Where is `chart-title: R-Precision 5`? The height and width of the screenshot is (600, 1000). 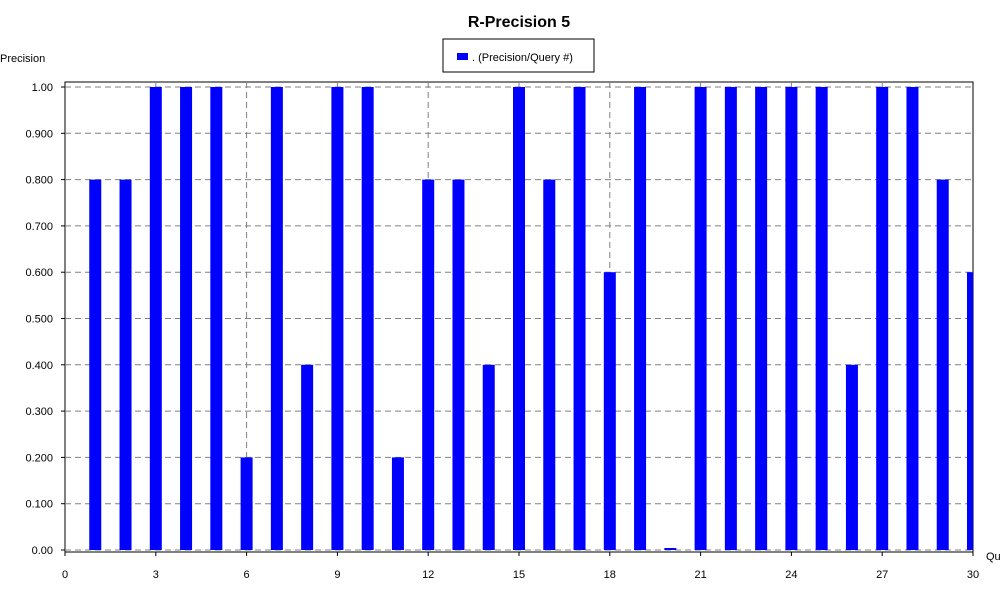 chart-title: R-Precision 5 is located at coordinates (519, 22).